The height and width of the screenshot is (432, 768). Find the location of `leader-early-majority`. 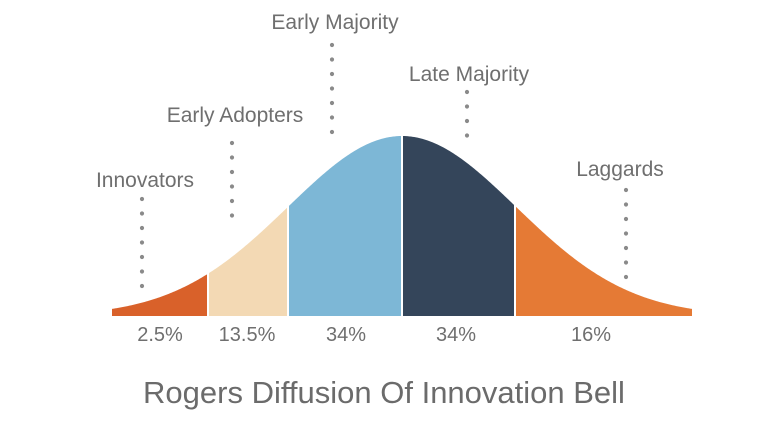

leader-early-majority is located at coordinates (332, 88).